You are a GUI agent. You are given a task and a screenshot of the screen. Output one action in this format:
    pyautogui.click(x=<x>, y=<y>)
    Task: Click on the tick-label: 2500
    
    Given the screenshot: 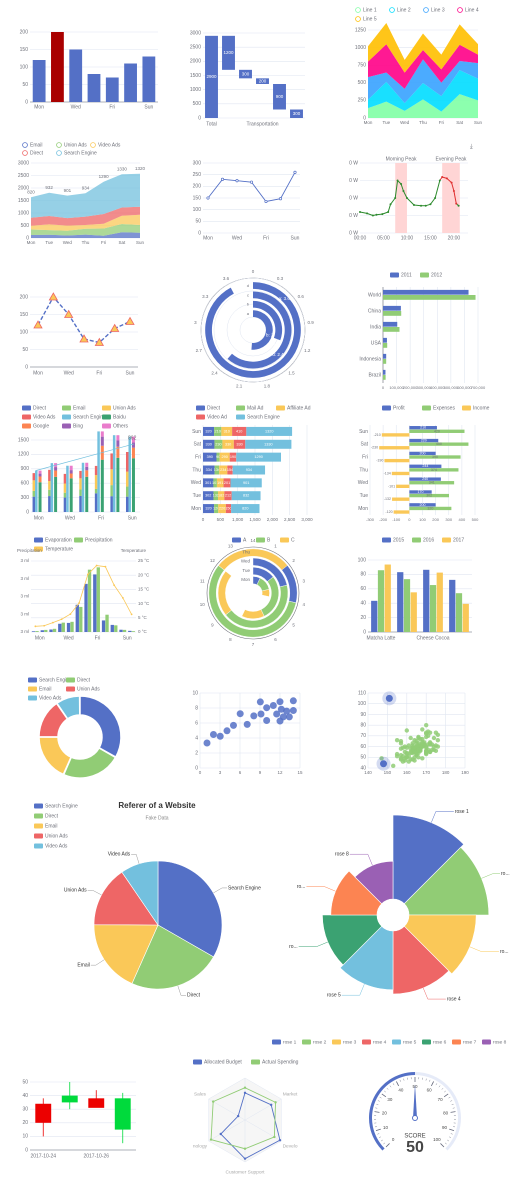 What is the action you would take?
    pyautogui.click(x=195, y=47)
    